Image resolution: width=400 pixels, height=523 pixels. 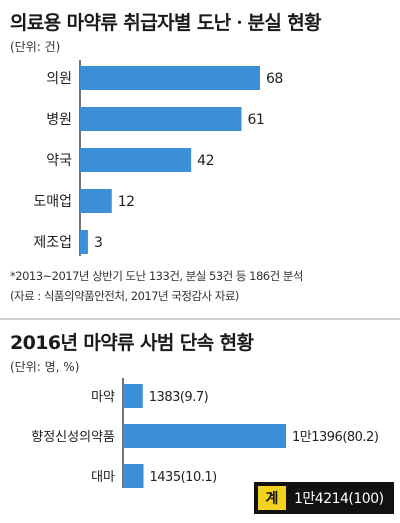 What do you see at coordinates (45, 367) in the screenshot?
I see `chart2-unit: (단위: 명, %)` at bounding box center [45, 367].